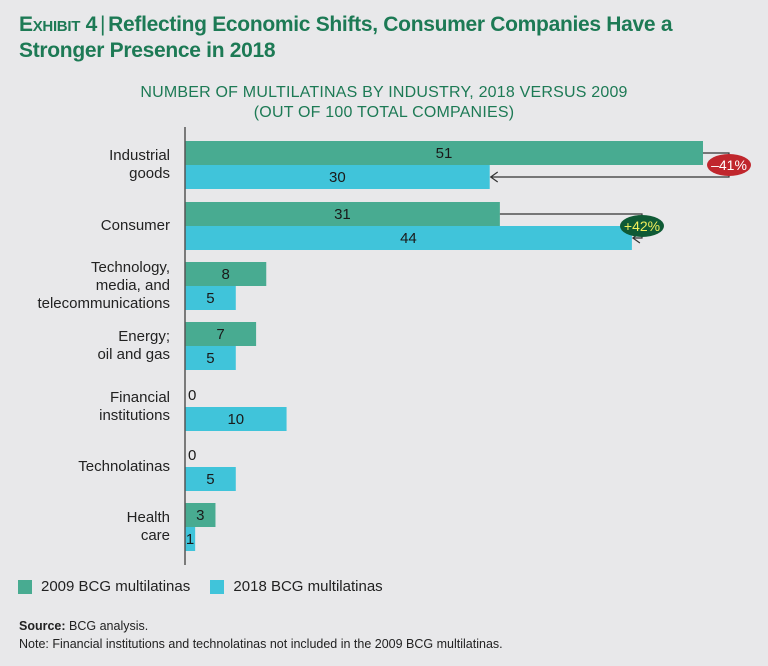 The width and height of the screenshot is (768, 666). What do you see at coordinates (149, 173) in the screenshot?
I see `category-label-line: goods` at bounding box center [149, 173].